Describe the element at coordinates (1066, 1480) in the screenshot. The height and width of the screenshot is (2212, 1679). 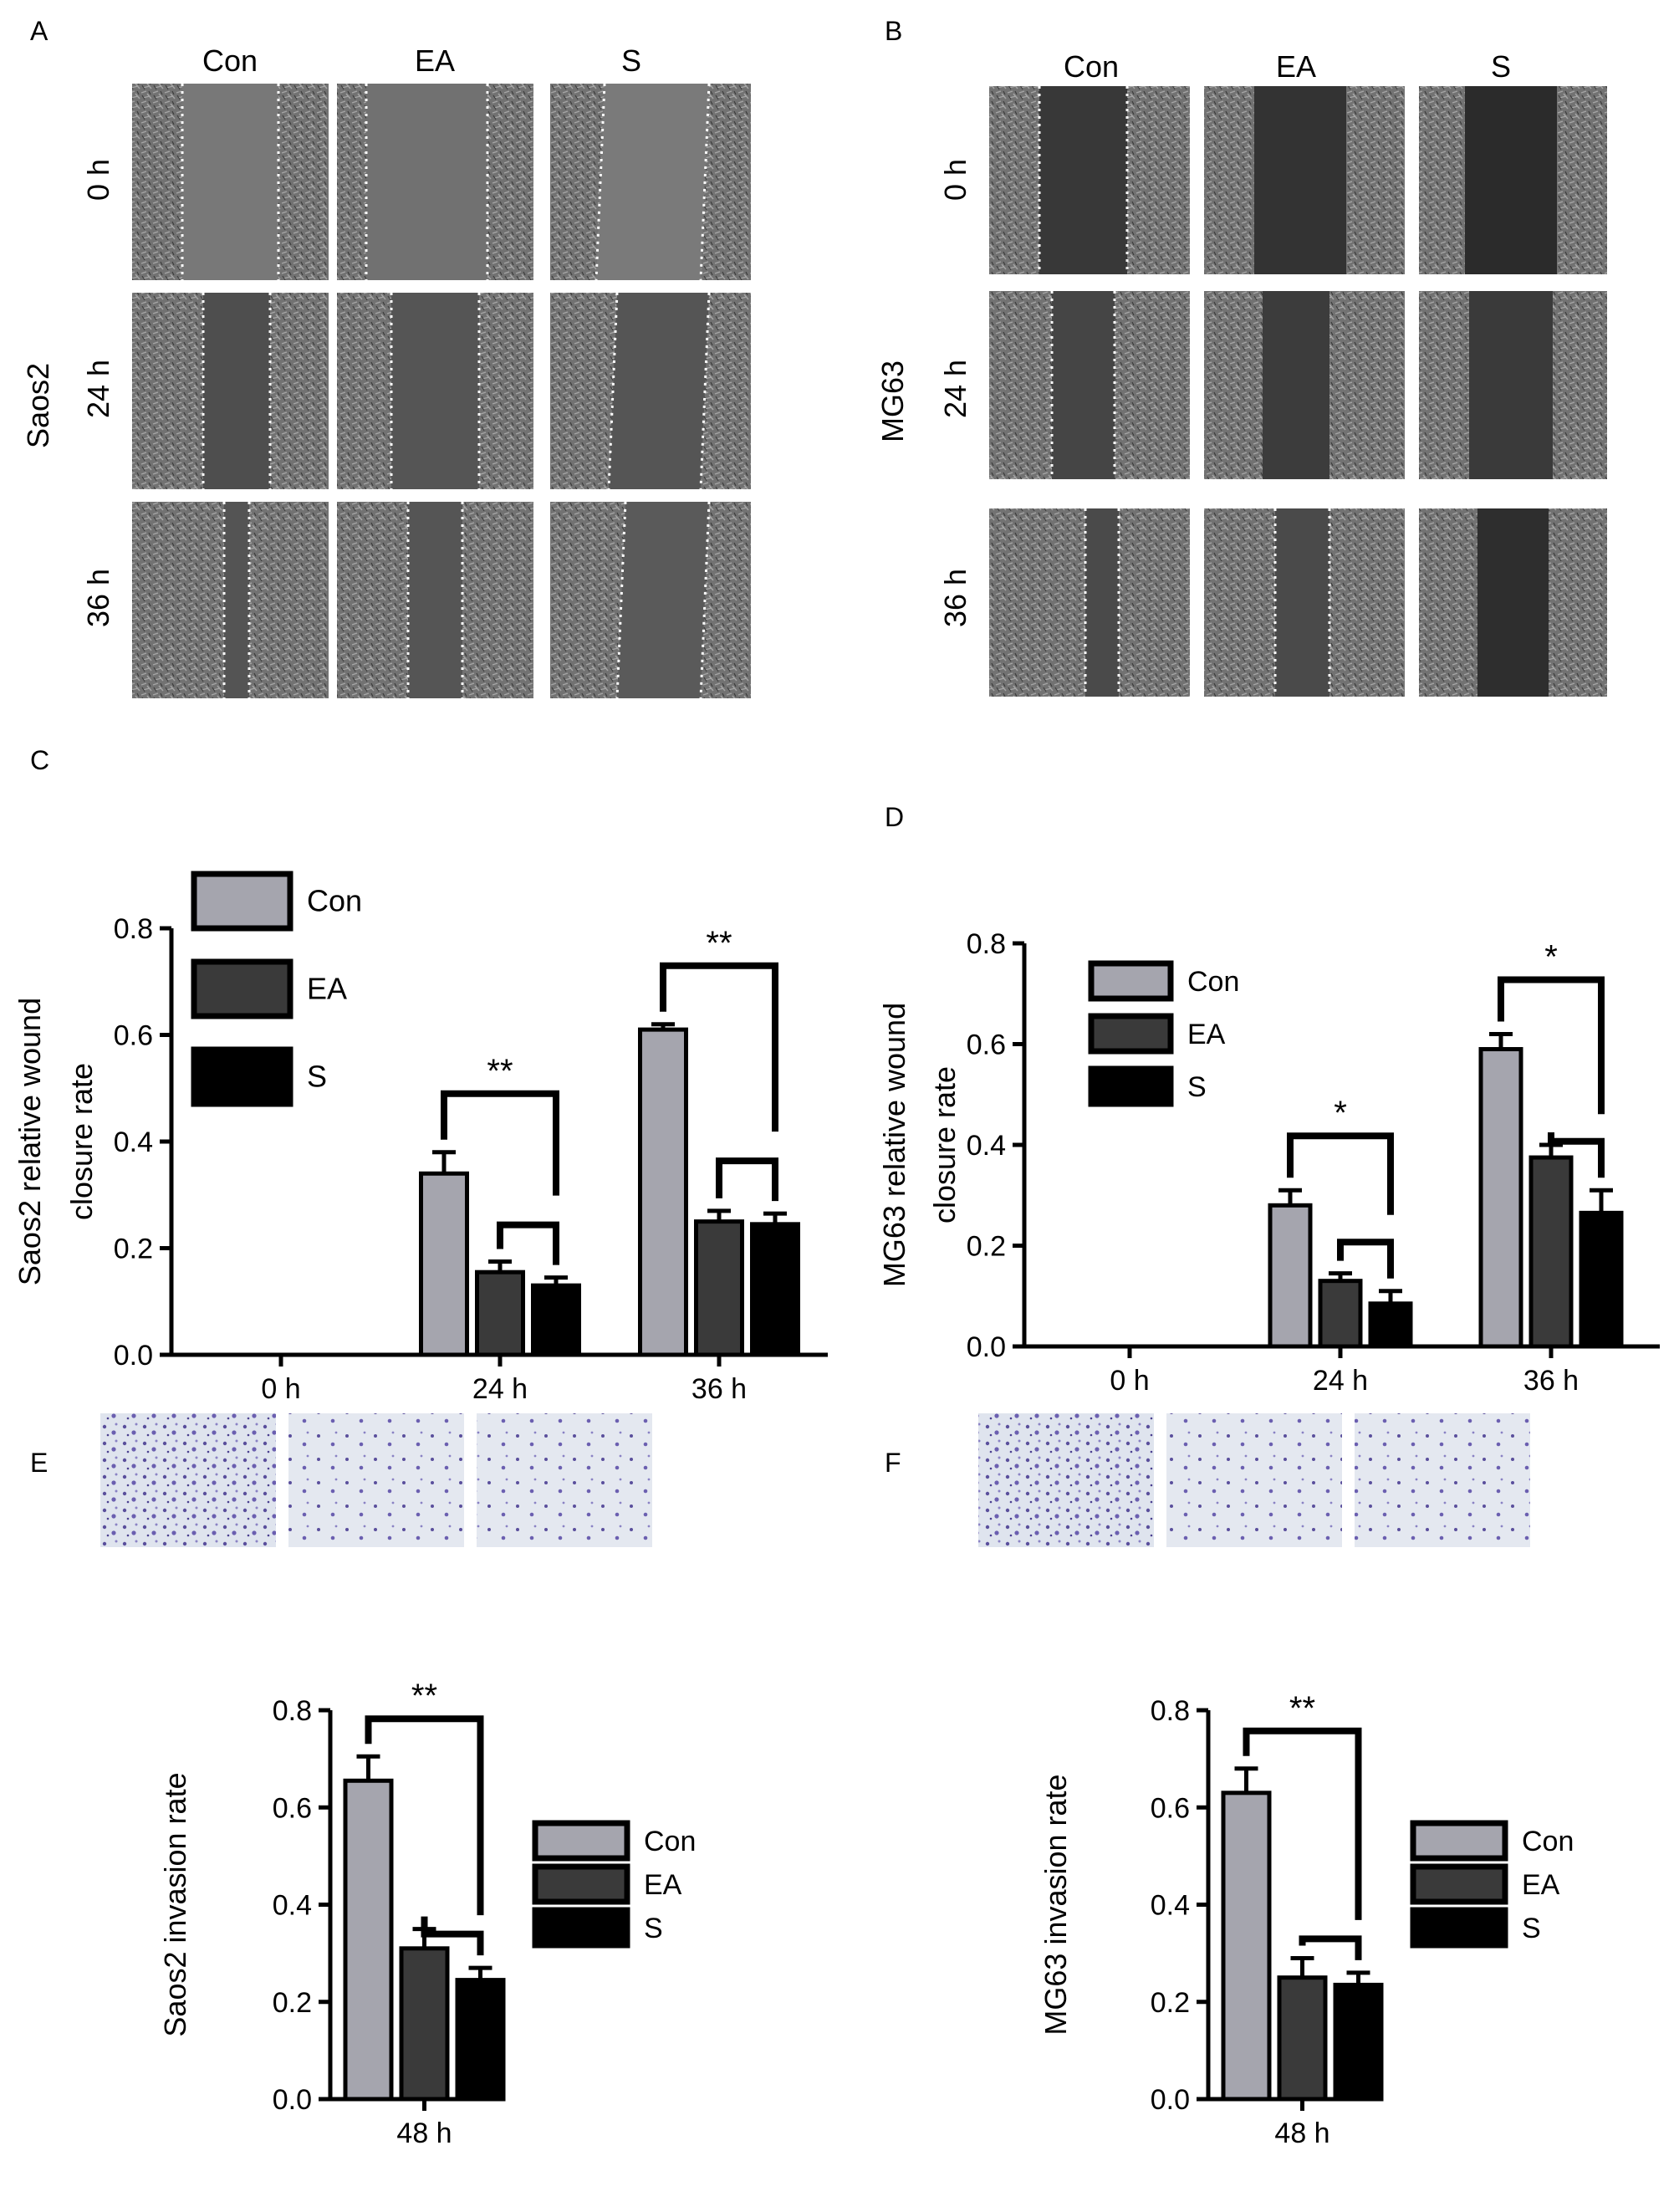
I see `micrograph-con` at that location.